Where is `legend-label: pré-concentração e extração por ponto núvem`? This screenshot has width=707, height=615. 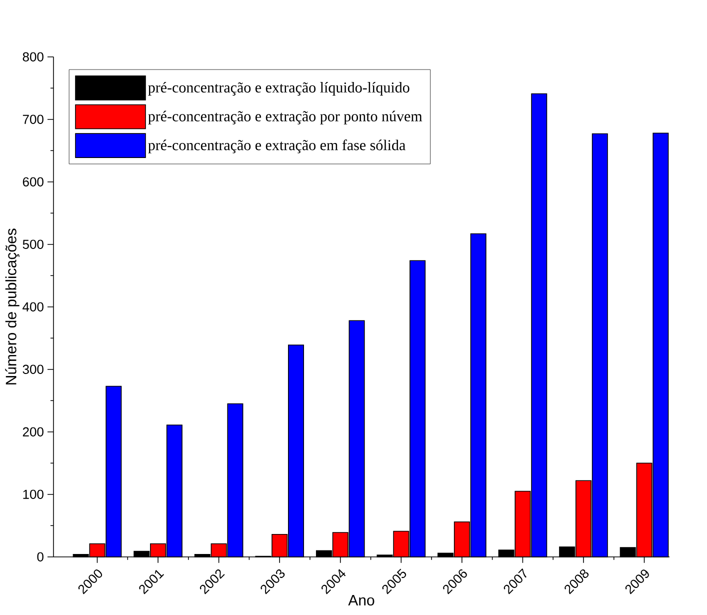
legend-label: pré-concentração e extração por ponto núvem is located at coordinates (285, 117).